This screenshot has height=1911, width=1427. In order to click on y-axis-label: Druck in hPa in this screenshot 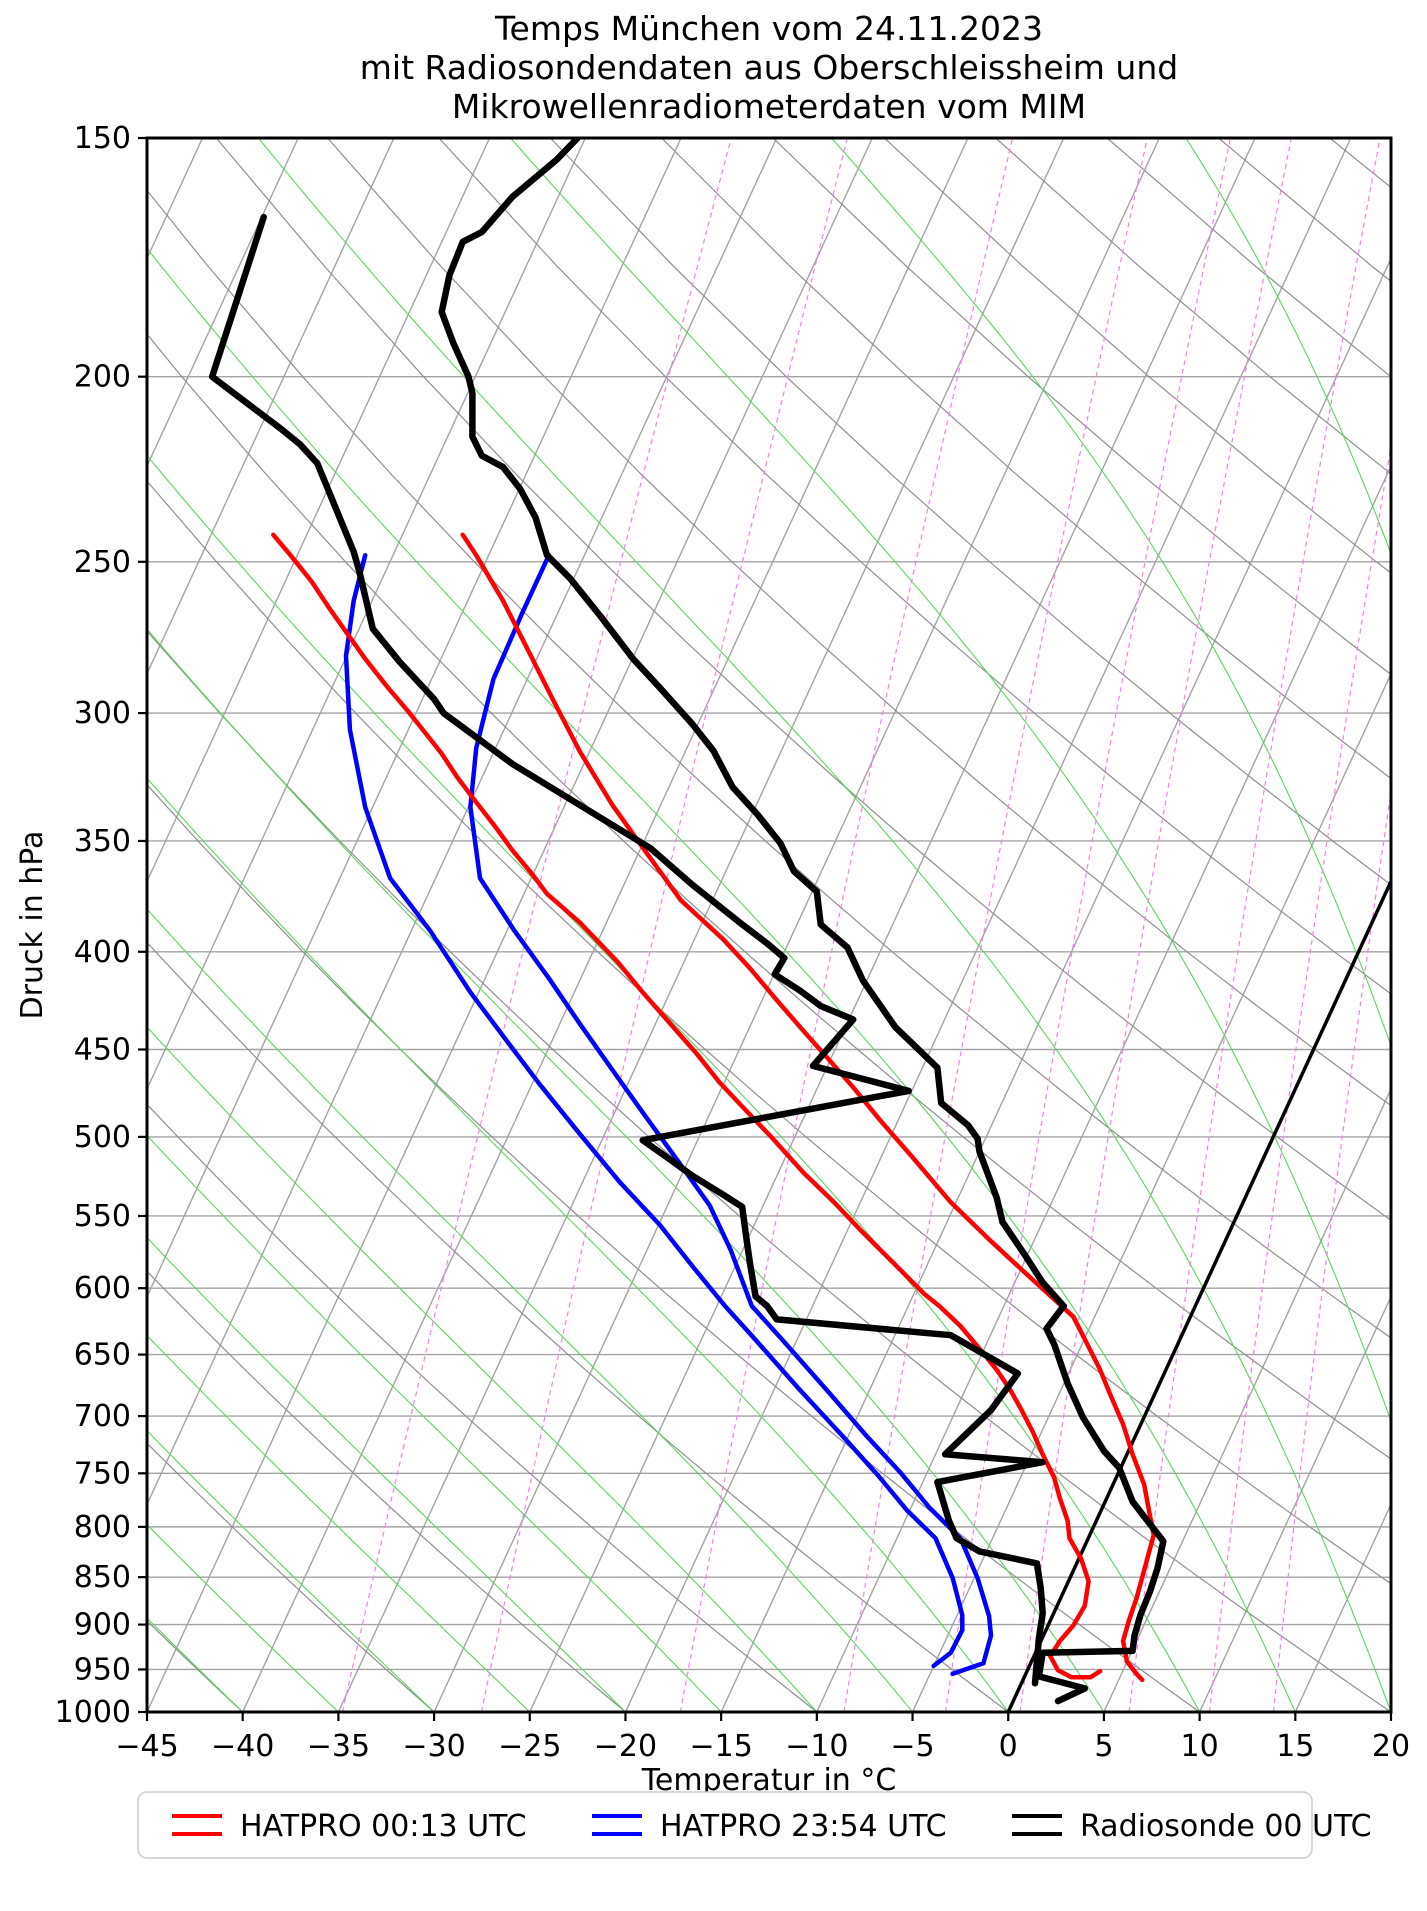, I will do `click(32, 925)`.